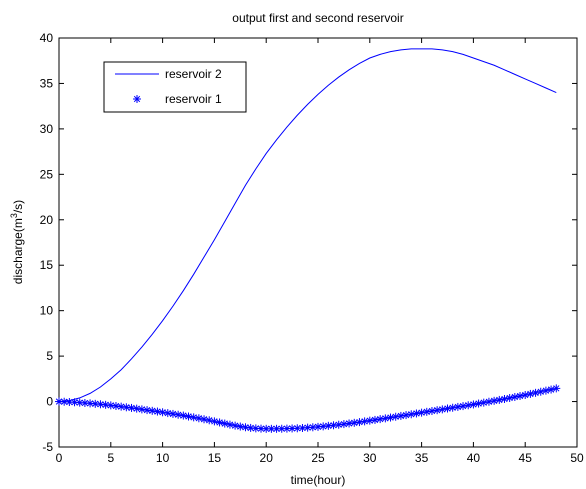  Describe the element at coordinates (163, 458) in the screenshot. I see `x-tick-label: 10` at that location.